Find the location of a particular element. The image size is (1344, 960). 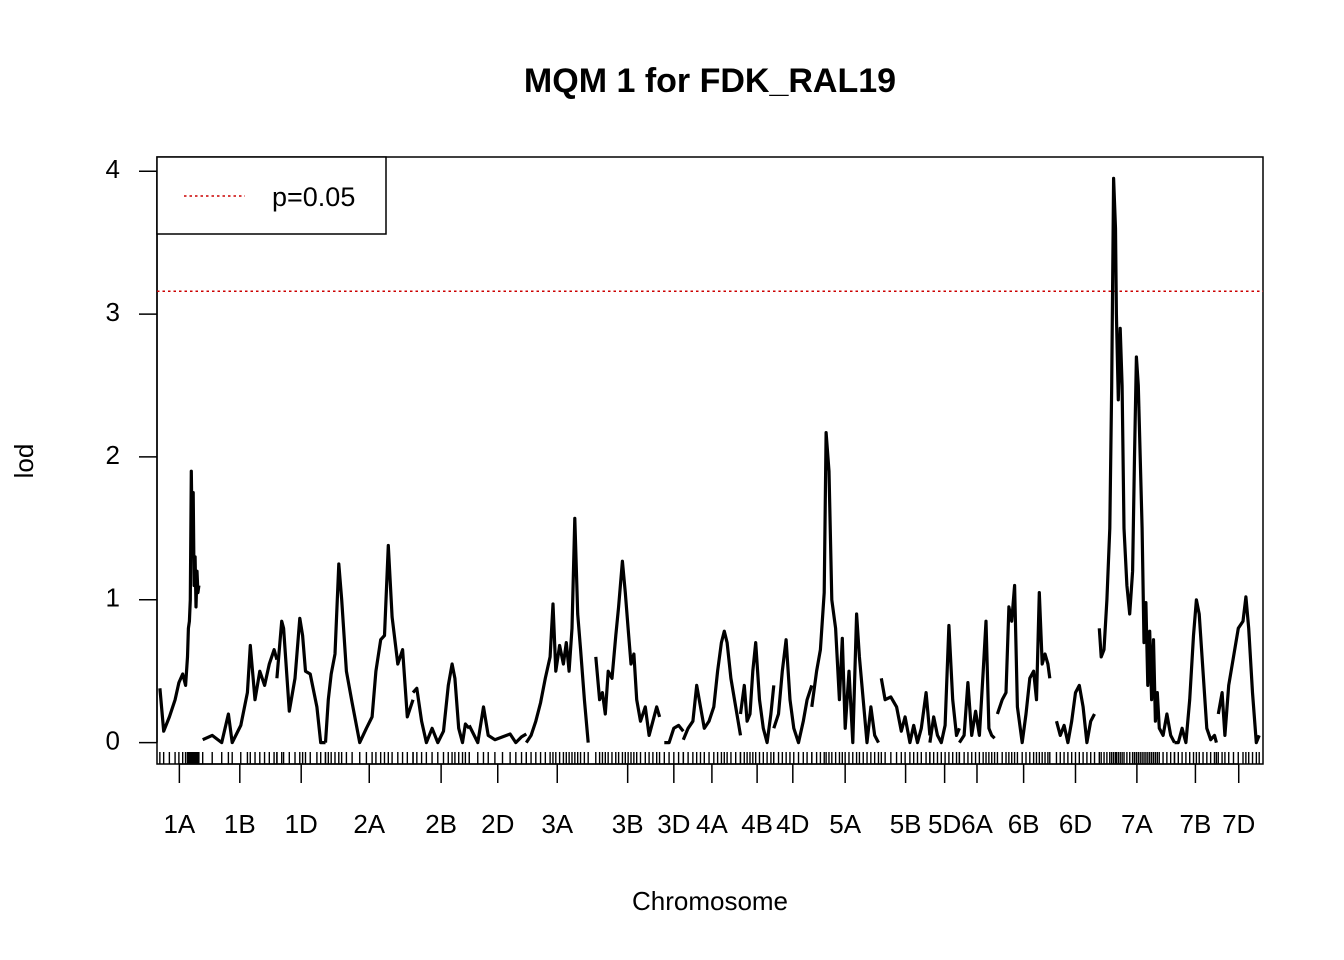

x-tick-label: 7D is located at coordinates (1238, 824).